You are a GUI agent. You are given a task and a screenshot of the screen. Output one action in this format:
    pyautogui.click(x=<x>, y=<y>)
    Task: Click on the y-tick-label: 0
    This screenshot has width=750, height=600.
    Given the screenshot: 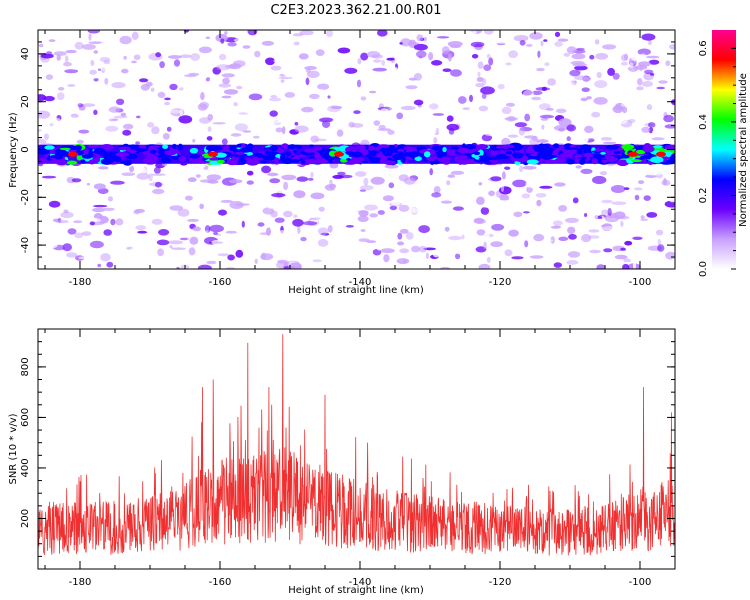 What is the action you would take?
    pyautogui.click(x=25, y=149)
    